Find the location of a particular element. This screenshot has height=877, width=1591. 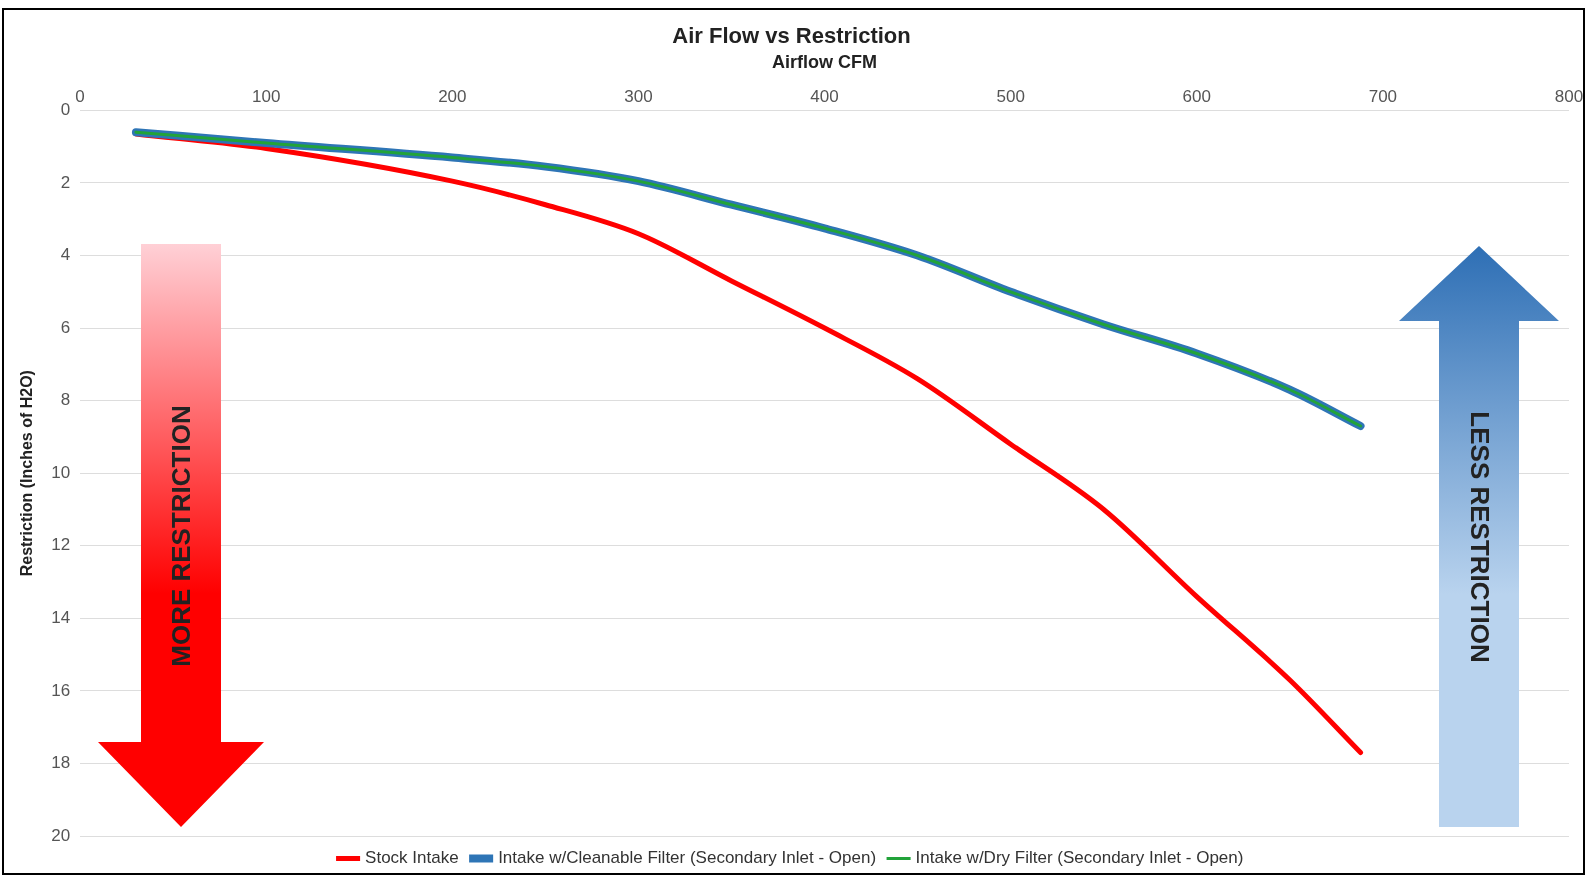

x-tick-label: 200 is located at coordinates (452, 96).